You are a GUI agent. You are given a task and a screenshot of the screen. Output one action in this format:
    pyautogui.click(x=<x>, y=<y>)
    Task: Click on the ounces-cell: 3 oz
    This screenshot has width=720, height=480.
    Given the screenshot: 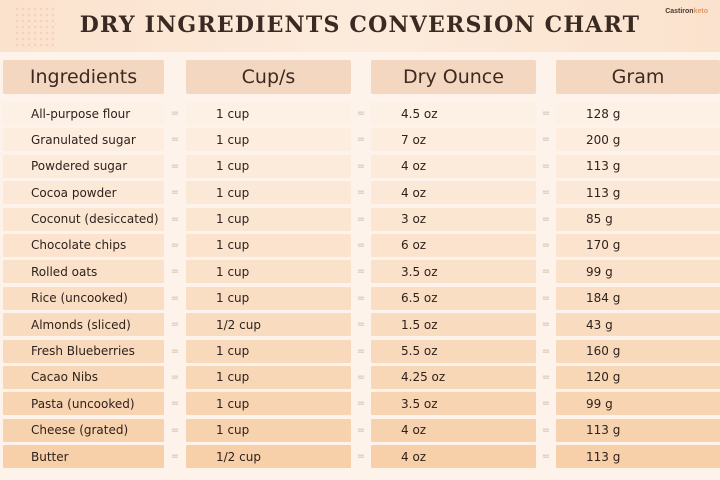 What is the action you would take?
    pyautogui.click(x=453, y=219)
    